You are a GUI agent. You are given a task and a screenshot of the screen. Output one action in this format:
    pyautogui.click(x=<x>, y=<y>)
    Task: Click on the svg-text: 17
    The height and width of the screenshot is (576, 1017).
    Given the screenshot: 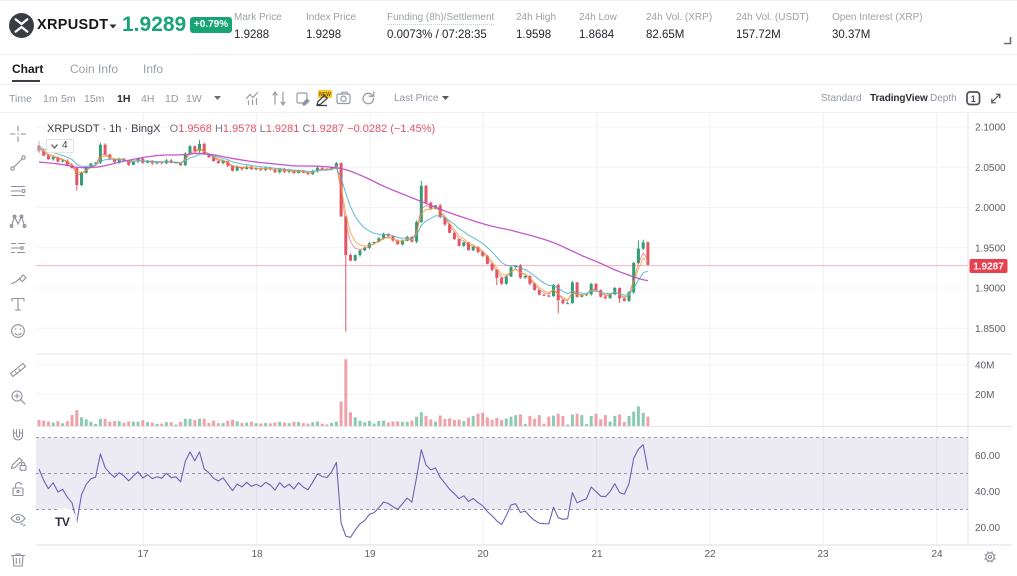 What is the action you would take?
    pyautogui.click(x=143, y=554)
    